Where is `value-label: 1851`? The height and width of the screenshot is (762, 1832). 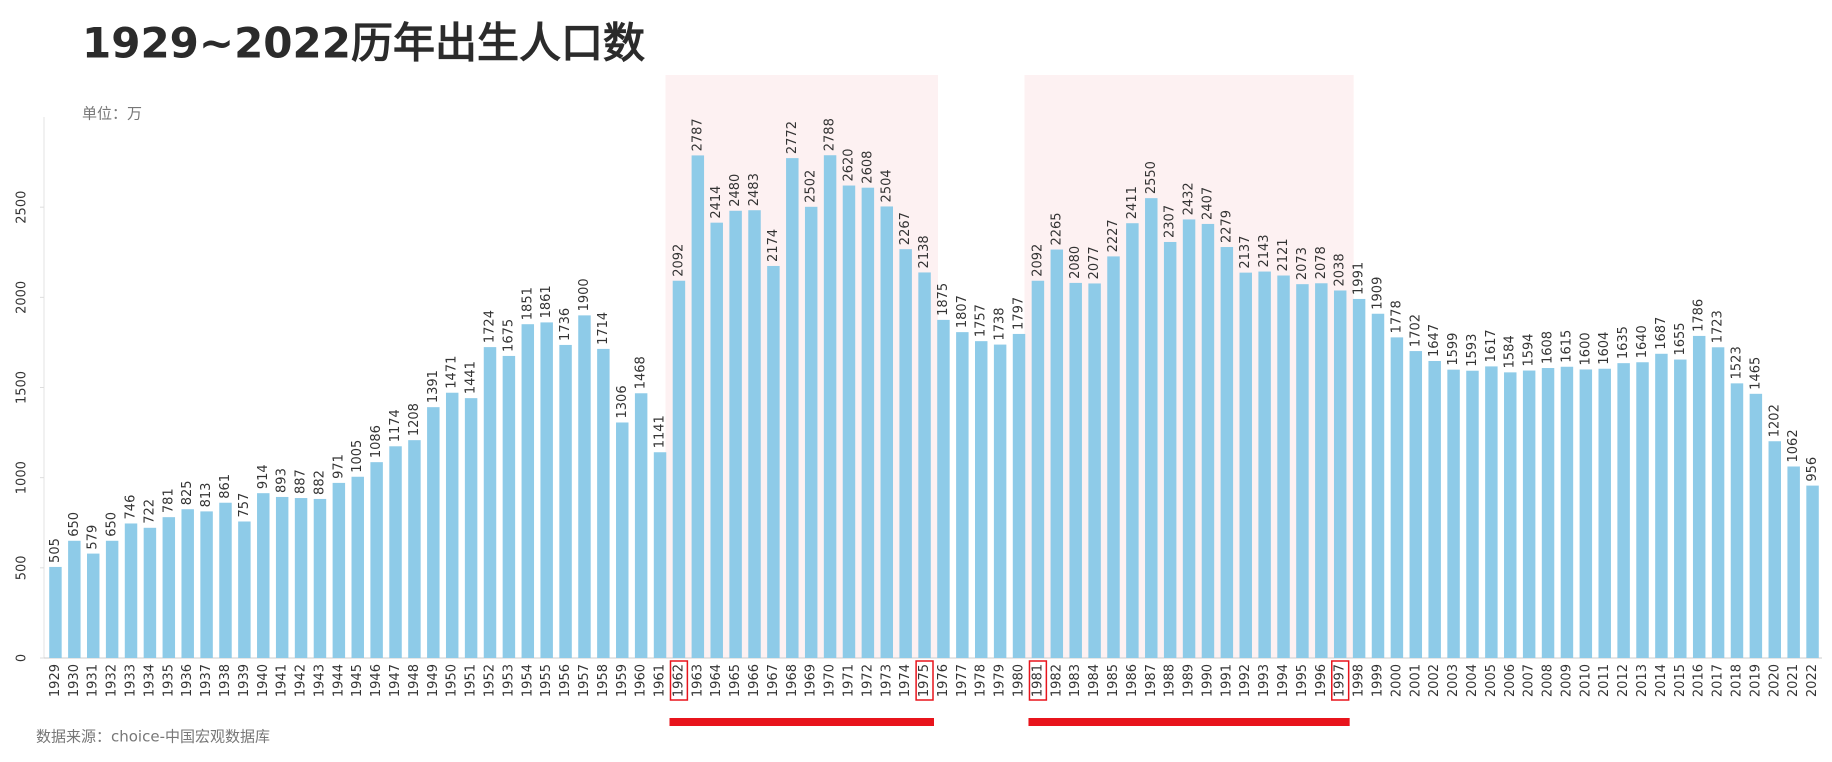 value-label: 1851 is located at coordinates (527, 303).